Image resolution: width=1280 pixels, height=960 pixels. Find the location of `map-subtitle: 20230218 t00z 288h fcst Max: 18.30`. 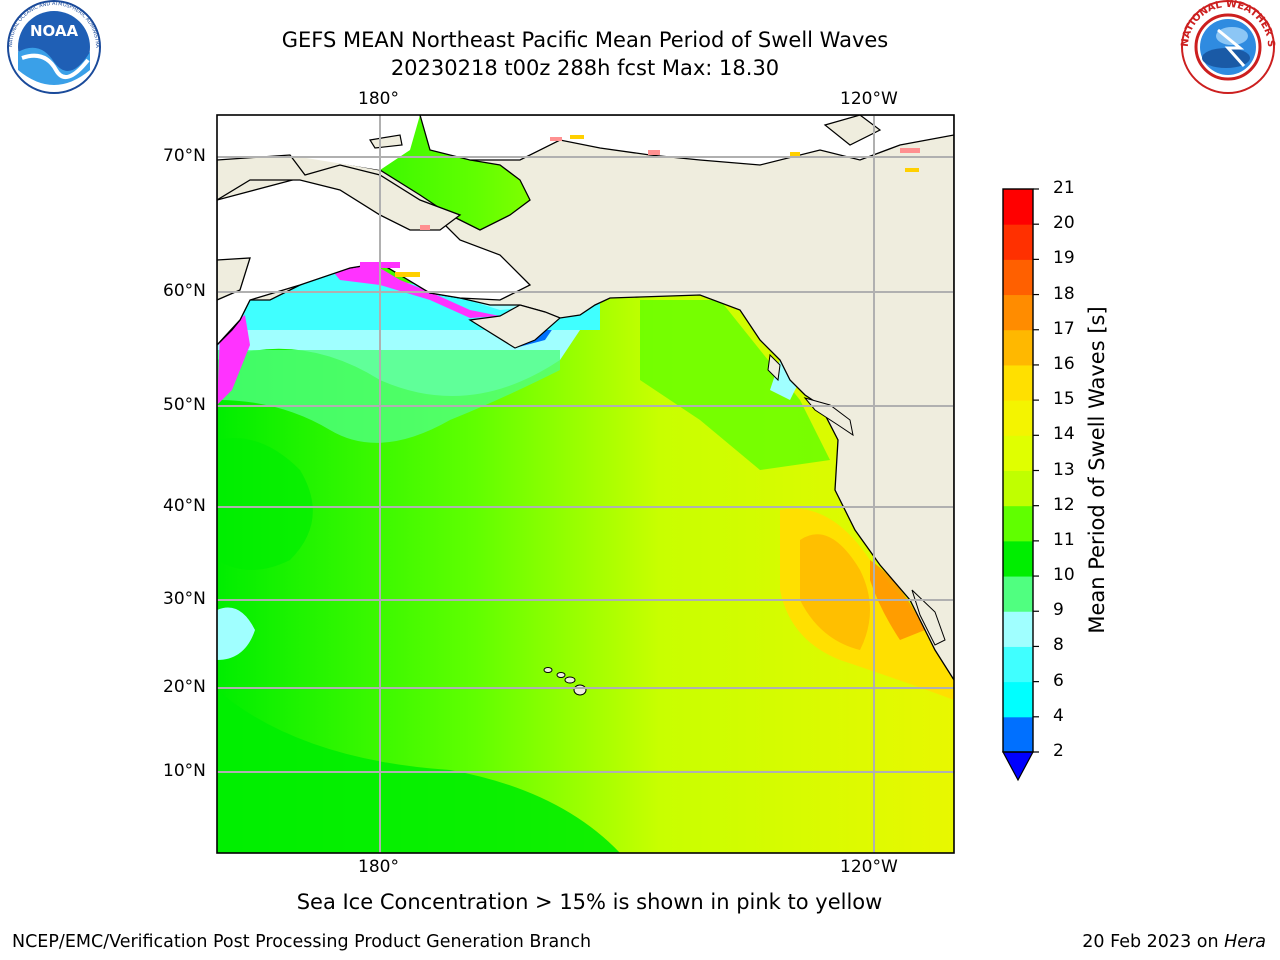

map-subtitle: 20230218 t00z 288h fcst Max: 18.30 is located at coordinates (585, 68).